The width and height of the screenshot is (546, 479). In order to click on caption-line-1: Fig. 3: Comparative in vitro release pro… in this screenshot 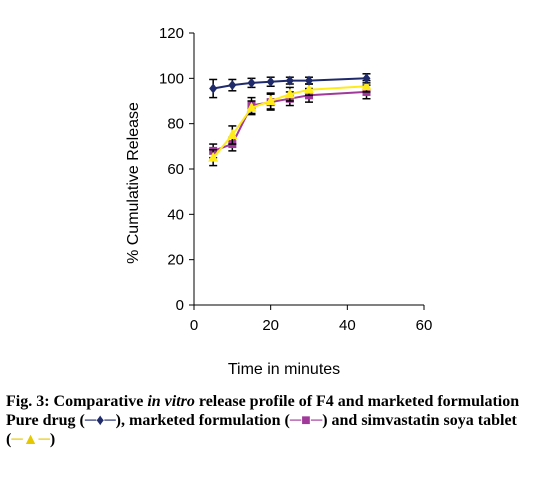, I will do `click(274, 401)`.